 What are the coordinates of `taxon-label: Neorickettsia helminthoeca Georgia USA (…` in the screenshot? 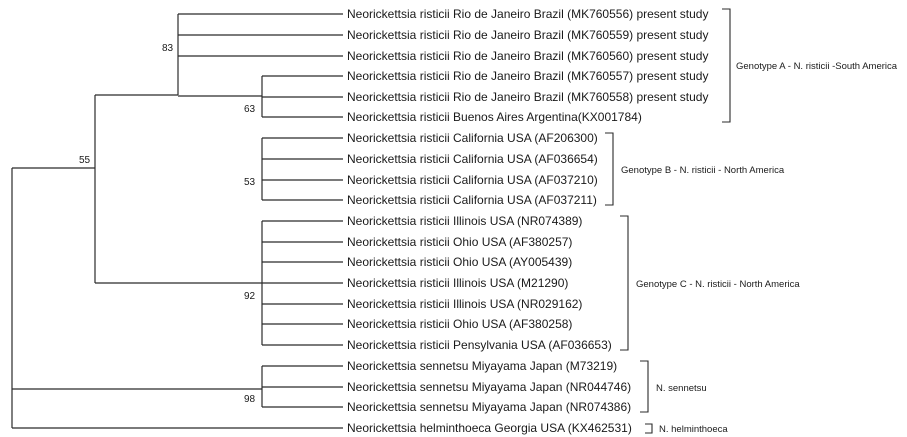 It's located at (489, 428).